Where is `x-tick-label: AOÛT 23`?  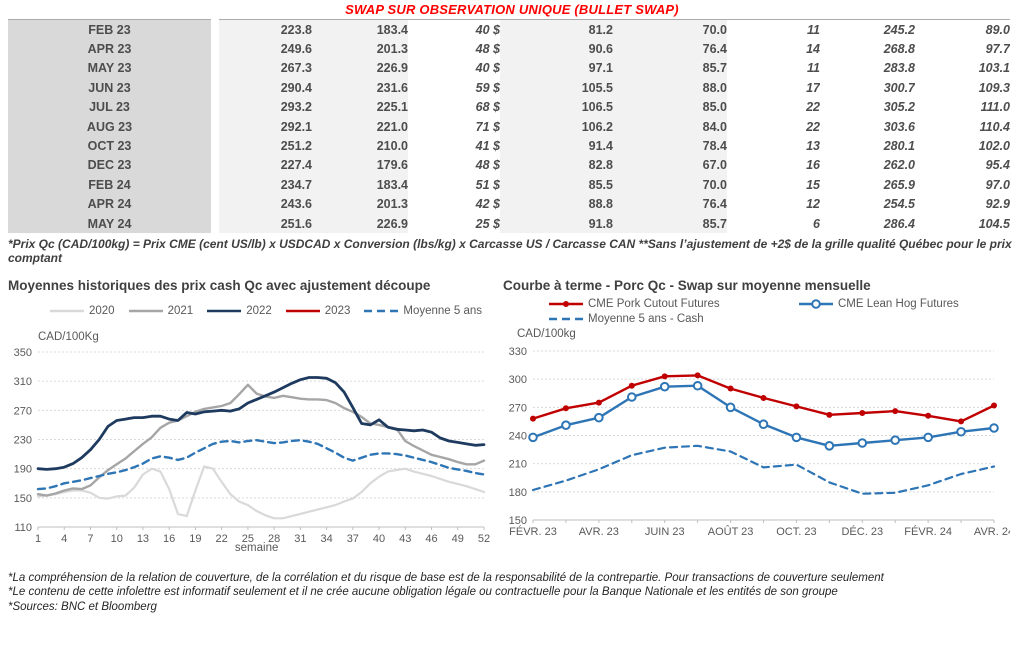 x-tick-label: AOÛT 23 is located at coordinates (731, 531).